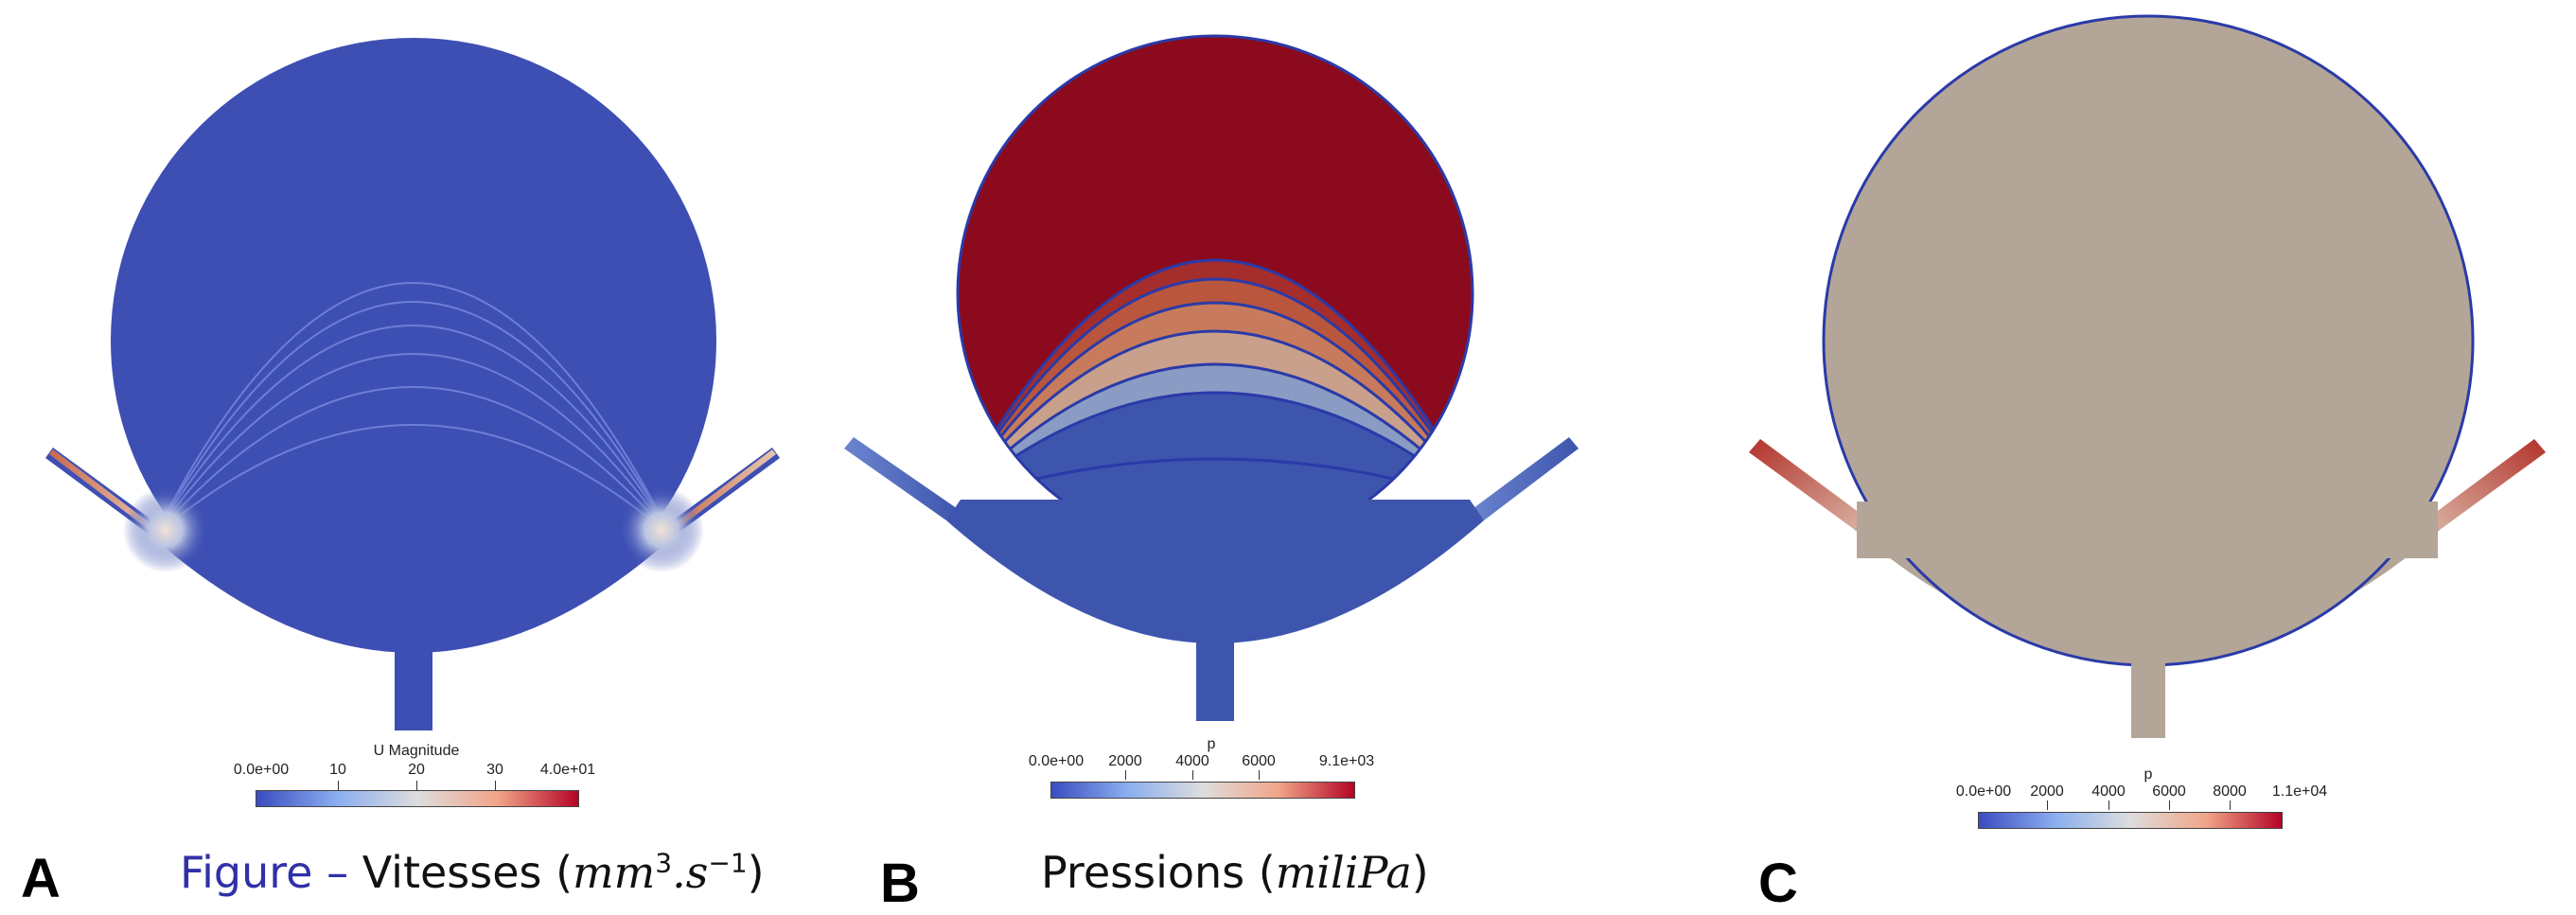 Image resolution: width=2576 pixels, height=915 pixels. Describe the element at coordinates (1211, 769) in the screenshot. I see `colorbar-pressure: p 0.0e+00 2000 4000 6000 9.1e+03` at that location.